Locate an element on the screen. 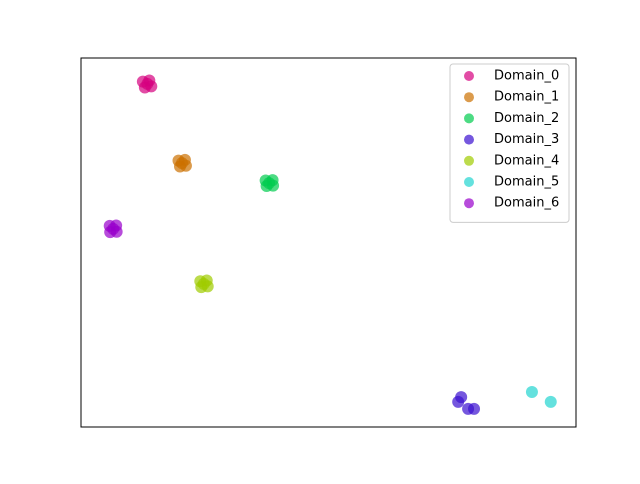 The height and width of the screenshot is (484, 640). legend-box is located at coordinates (509, 143).